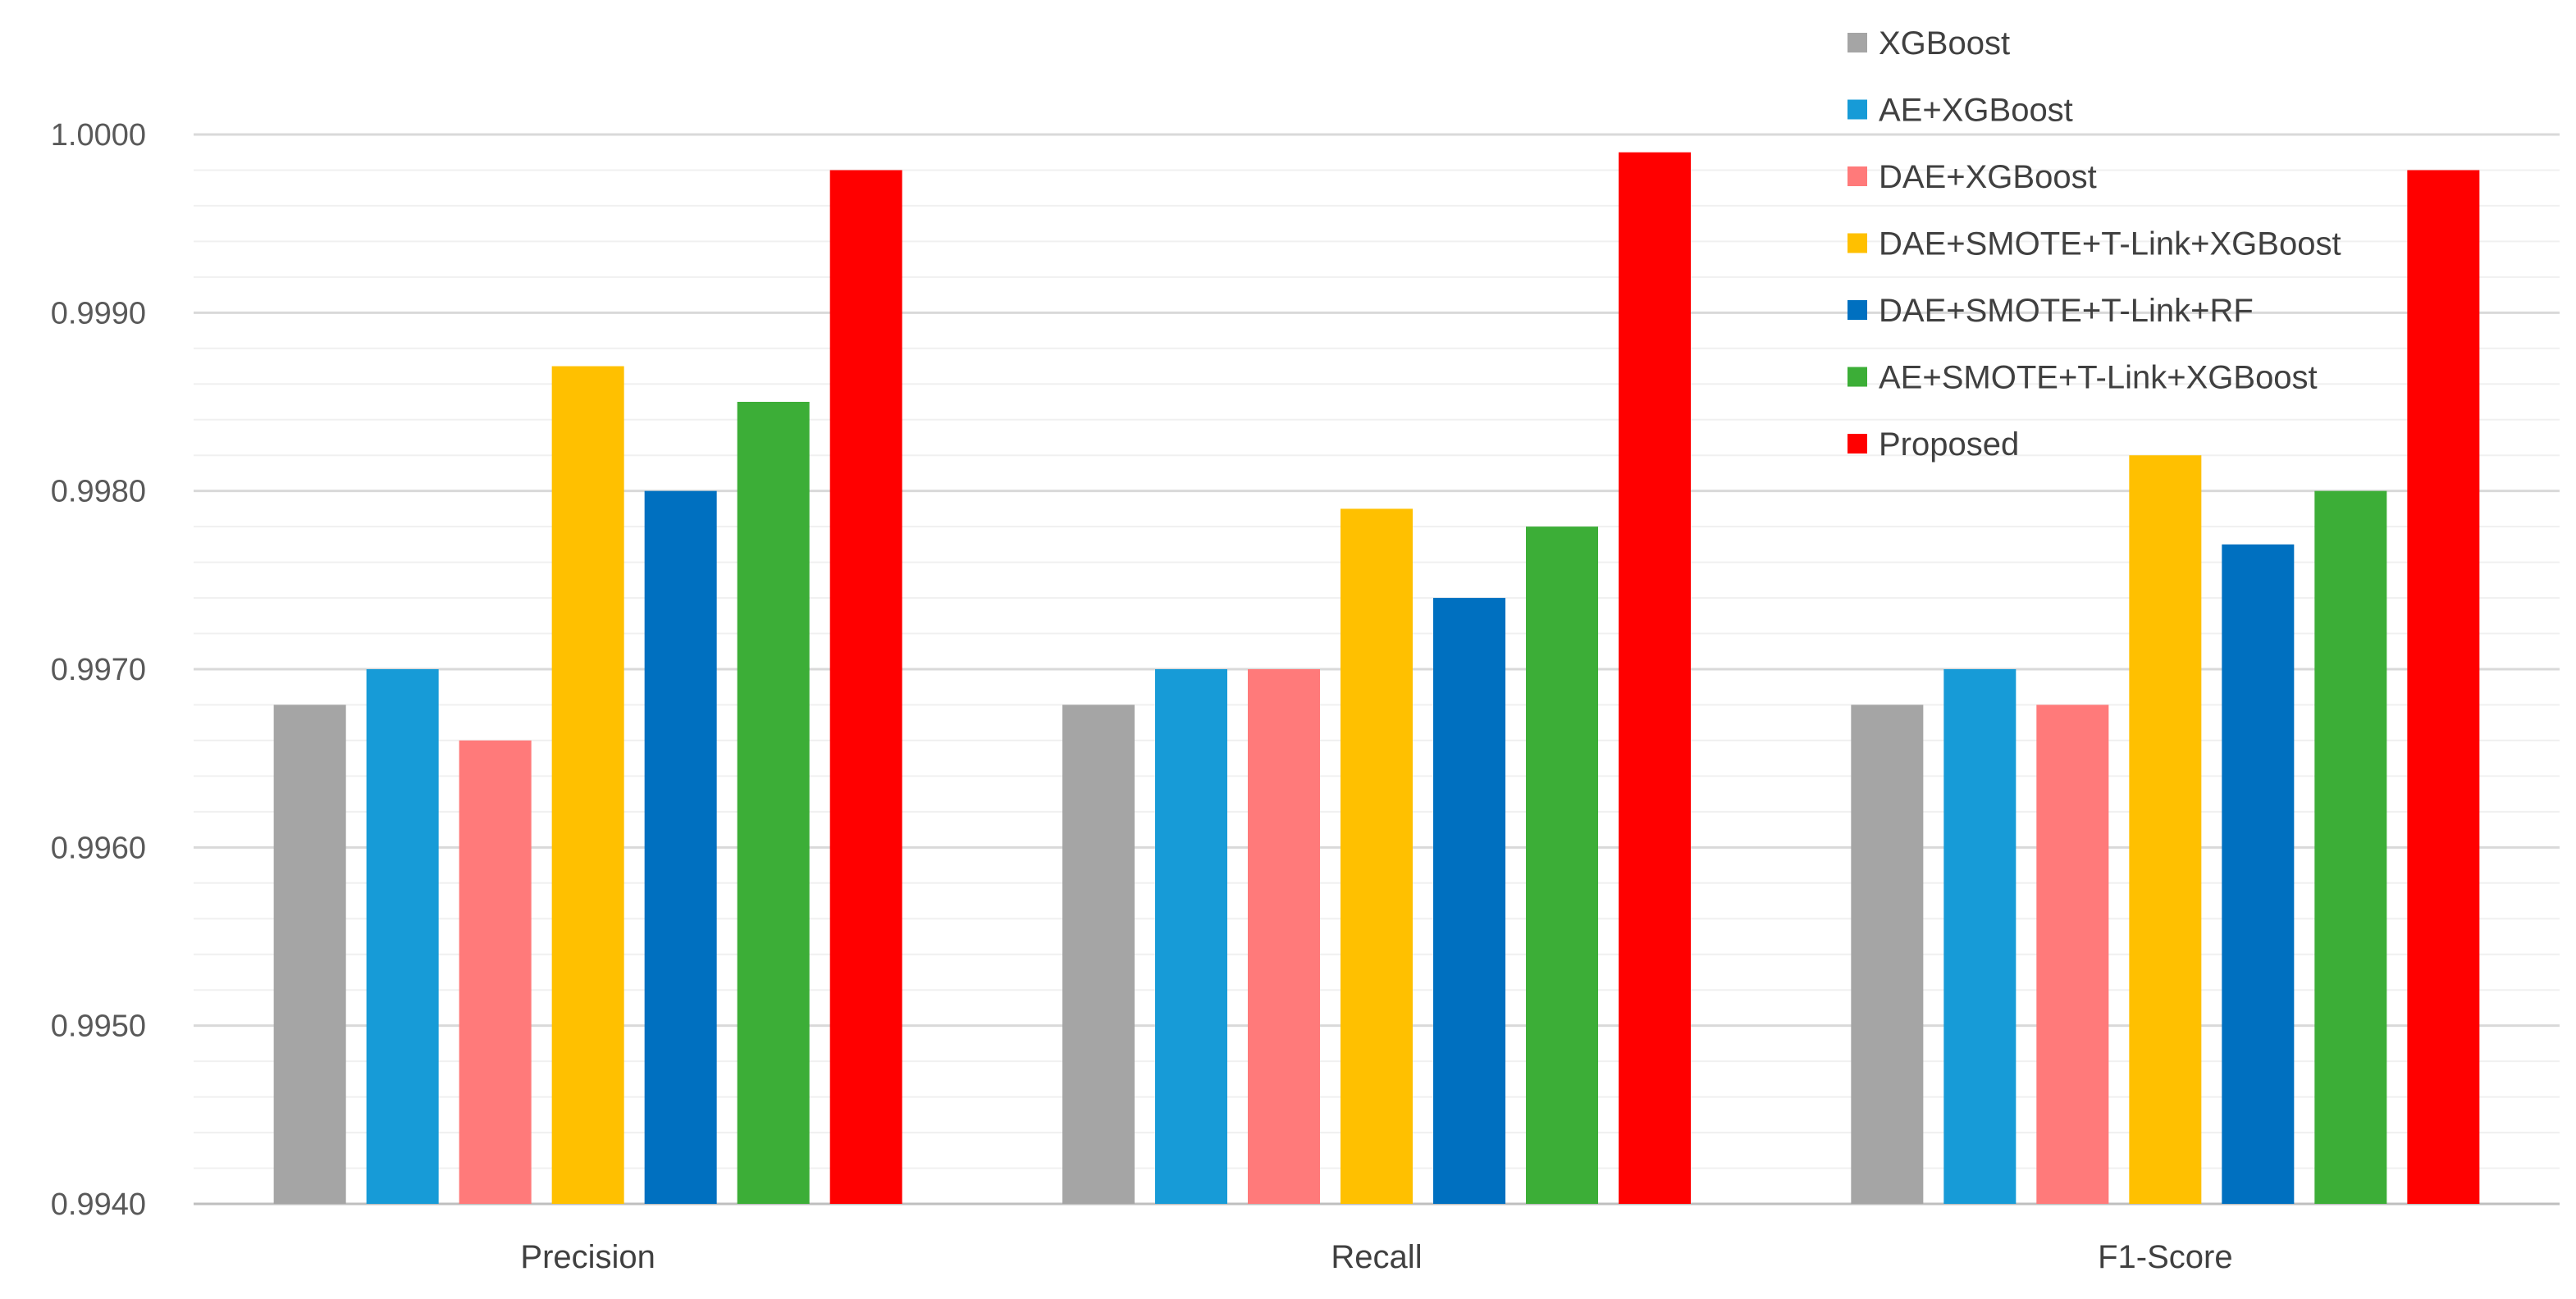 The image size is (2576, 1299). What do you see at coordinates (2110, 244) in the screenshot?
I see `legend-label: DAE+SMOTE+T-Link+XGBoost` at bounding box center [2110, 244].